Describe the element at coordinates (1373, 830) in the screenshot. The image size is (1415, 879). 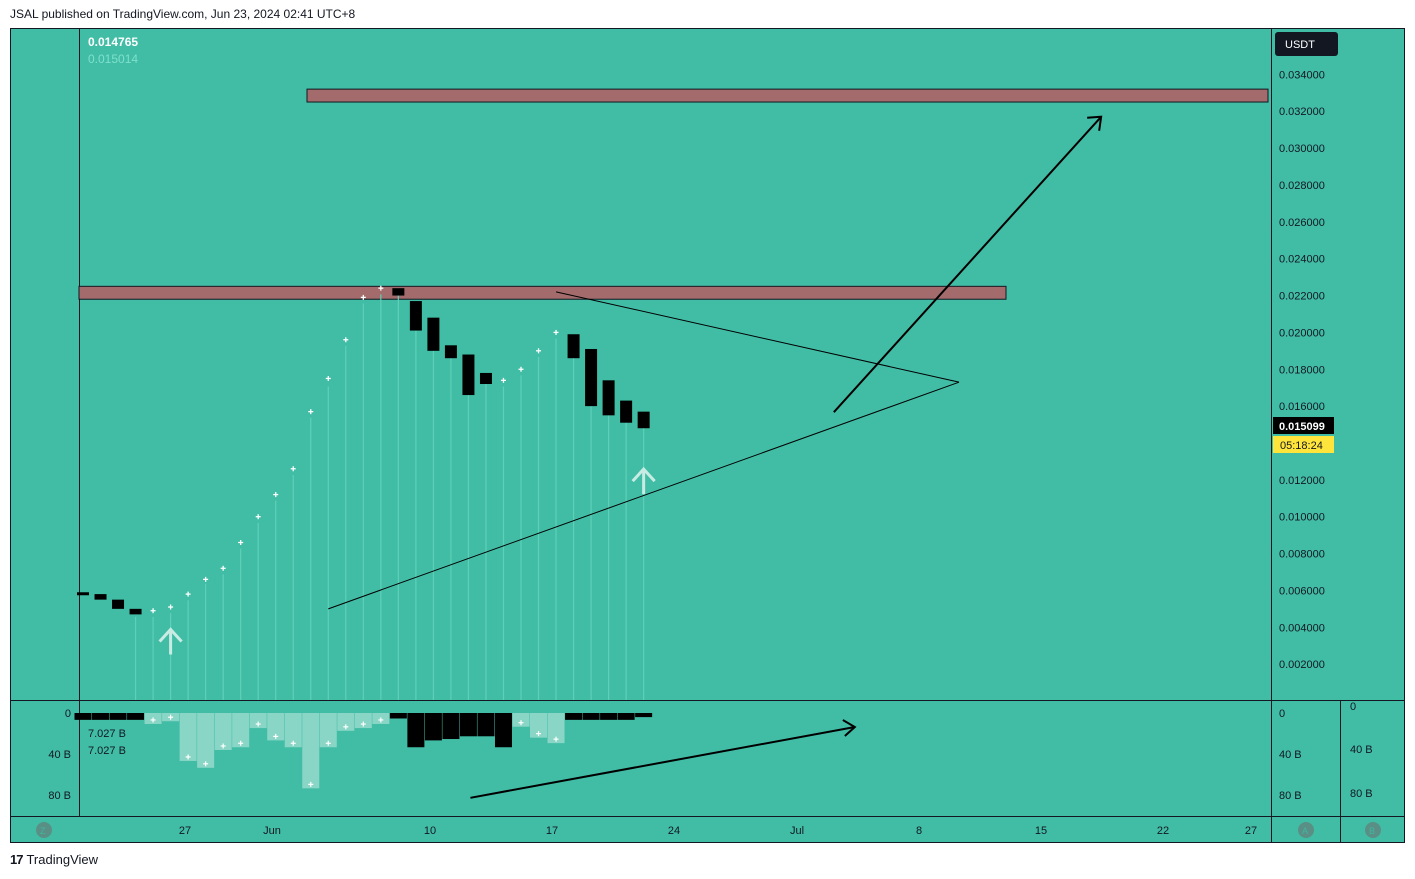
I see `settings-button` at that location.